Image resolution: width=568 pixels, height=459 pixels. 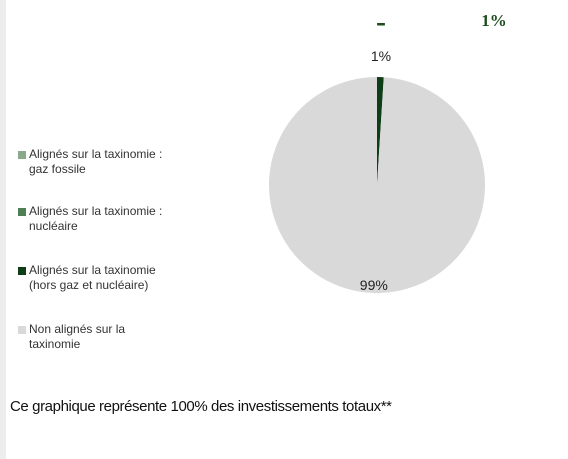 I want to click on data-label: 1%, so click(x=381, y=56).